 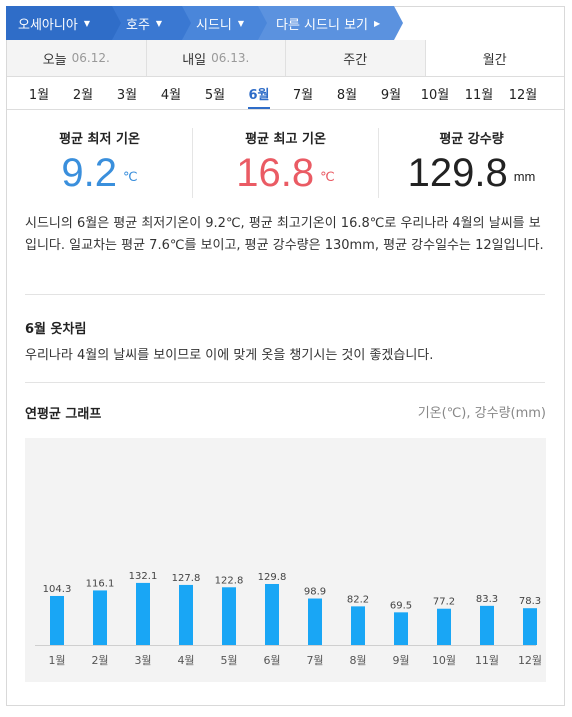 What do you see at coordinates (435, 95) in the screenshot?
I see `tab-month-10: 10월` at bounding box center [435, 95].